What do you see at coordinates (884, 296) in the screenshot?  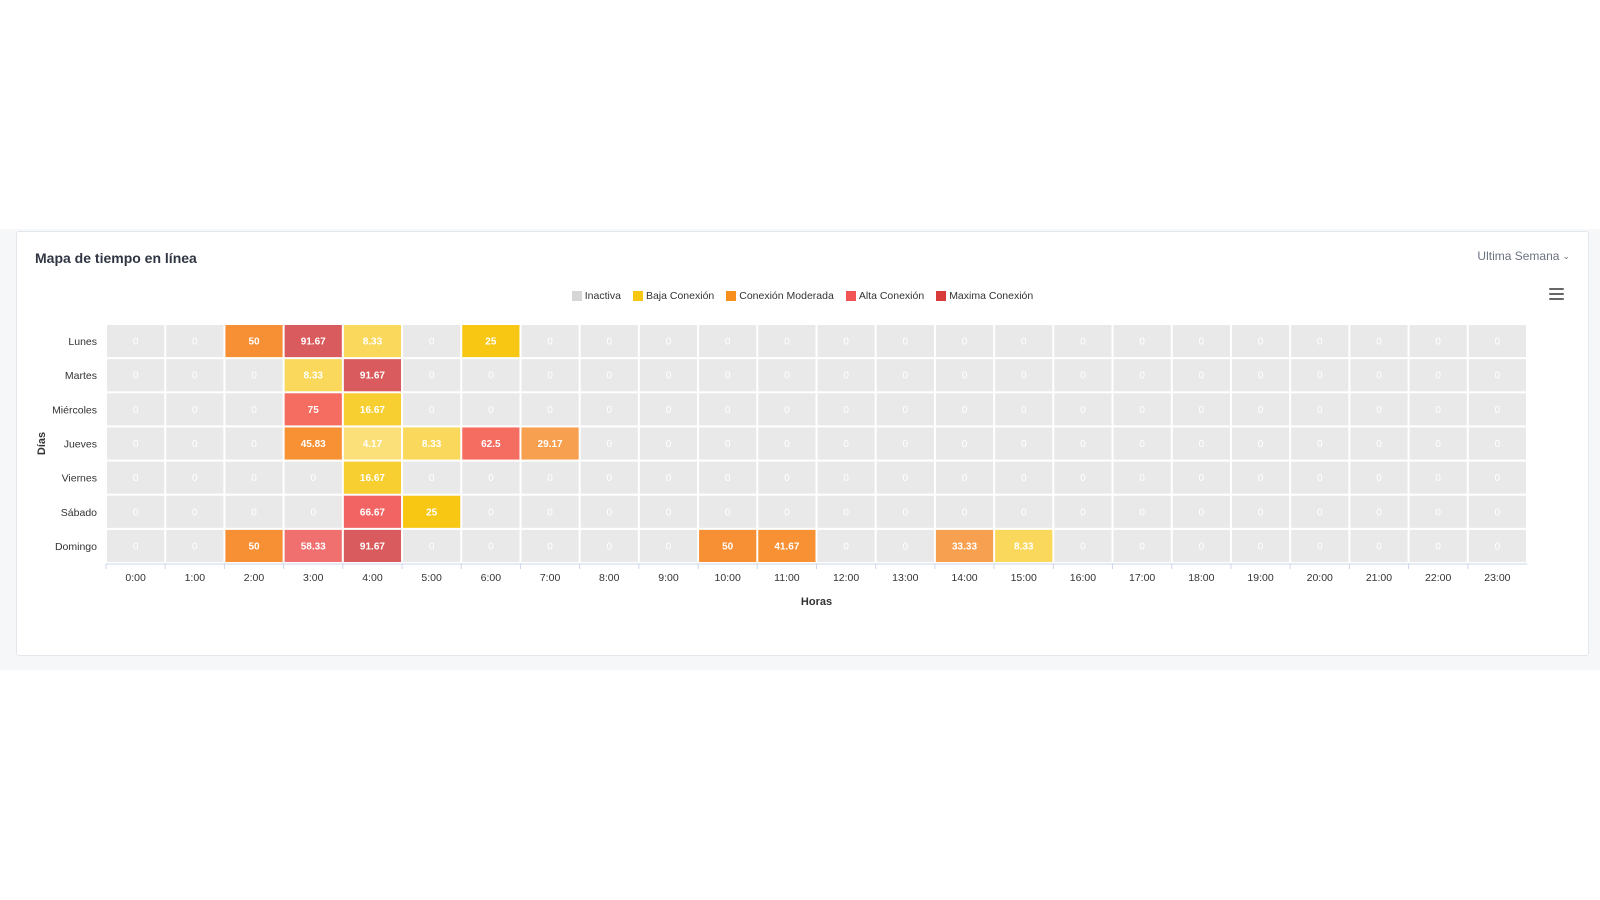 I see `legend-item: Alta Conexión` at bounding box center [884, 296].